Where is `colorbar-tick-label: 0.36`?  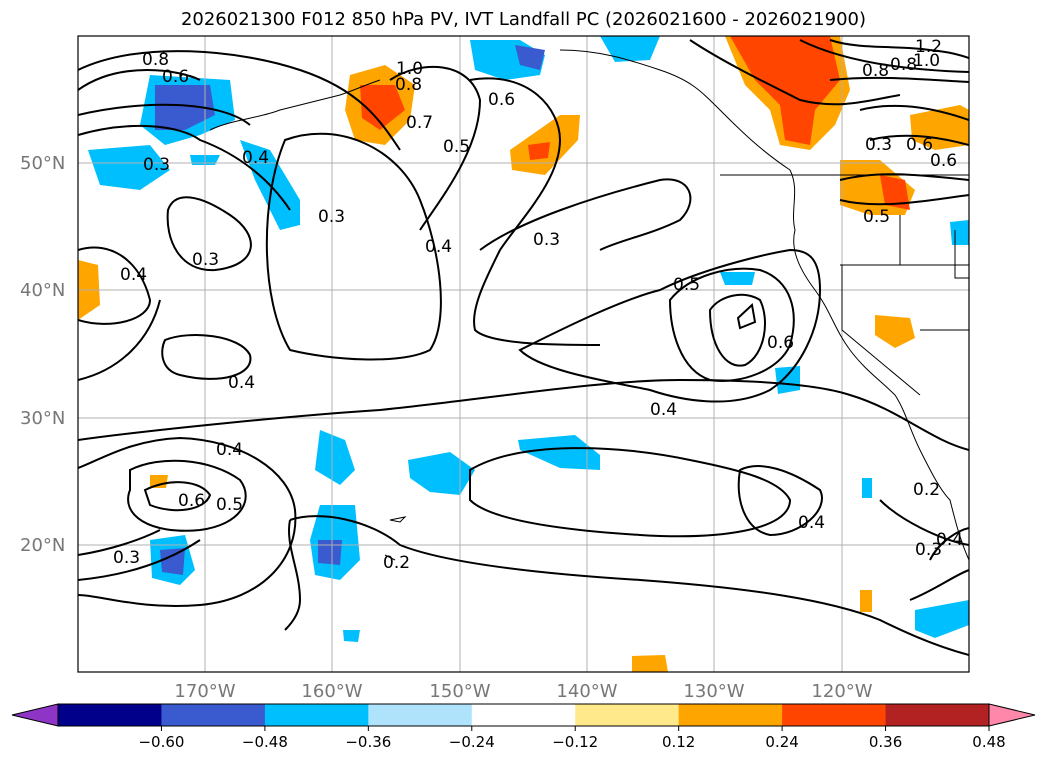 colorbar-tick-label: 0.36 is located at coordinates (885, 742).